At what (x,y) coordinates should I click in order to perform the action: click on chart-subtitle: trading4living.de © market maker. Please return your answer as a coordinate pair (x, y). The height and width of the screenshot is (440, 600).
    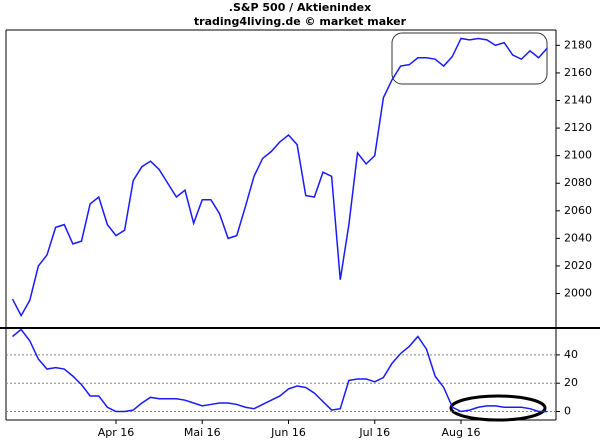
    Looking at the image, I should click on (300, 21).